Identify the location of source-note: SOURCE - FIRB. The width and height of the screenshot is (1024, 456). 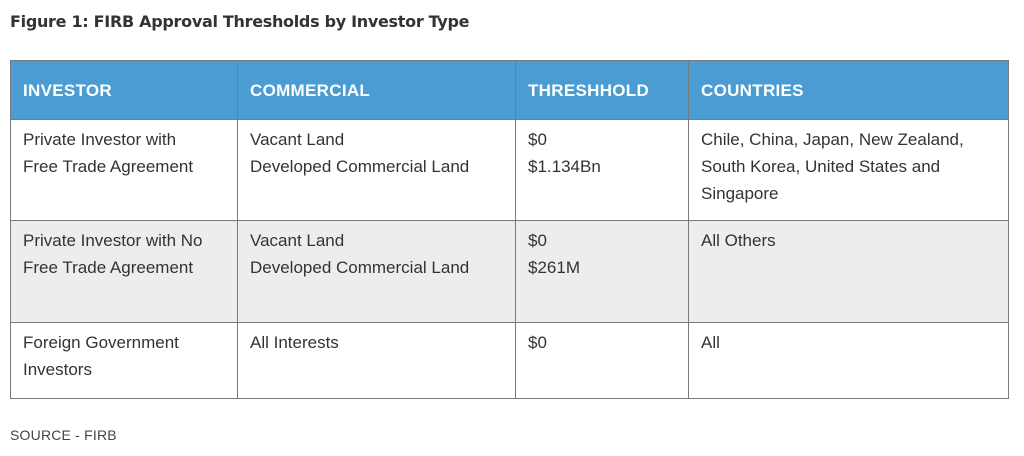
(63, 435).